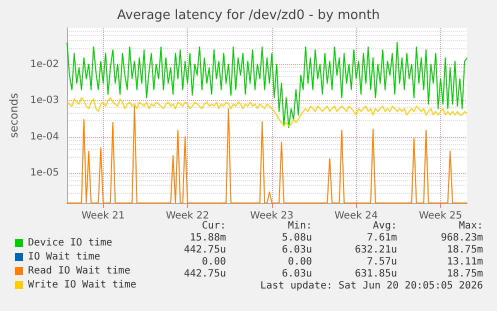  Describe the element at coordinates (381, 238) in the screenshot. I see `text: 7.61m` at that location.